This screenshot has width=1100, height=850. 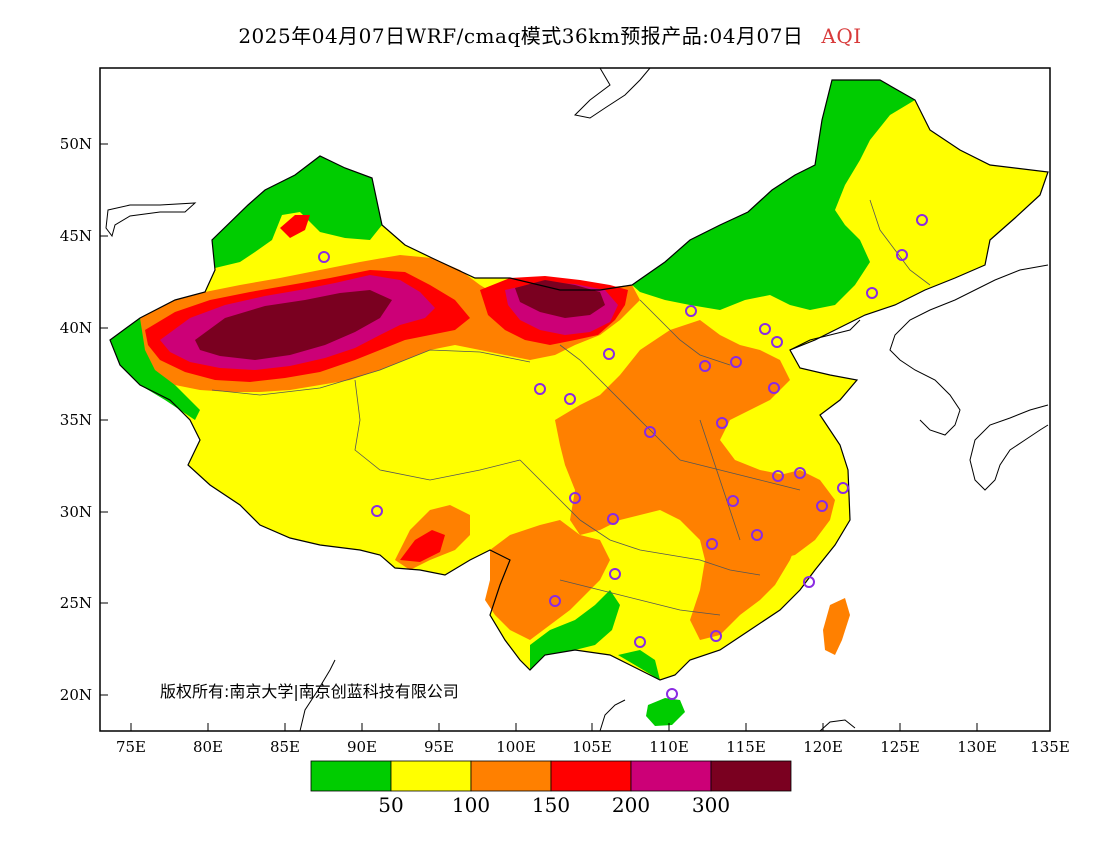 What do you see at coordinates (76, 144) in the screenshot?
I see `lat-label: 50N` at bounding box center [76, 144].